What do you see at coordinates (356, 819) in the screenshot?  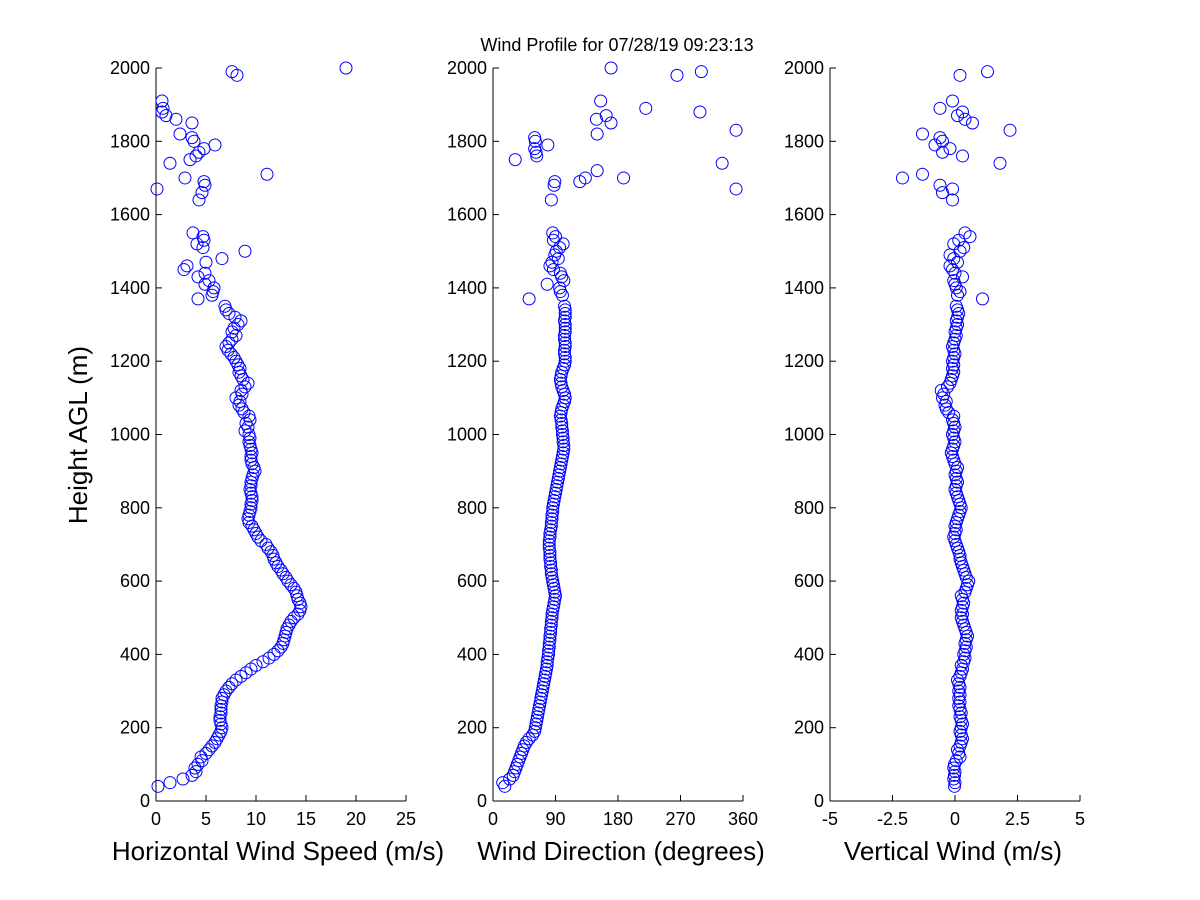 I see `x-tick-label-speed: 20` at bounding box center [356, 819].